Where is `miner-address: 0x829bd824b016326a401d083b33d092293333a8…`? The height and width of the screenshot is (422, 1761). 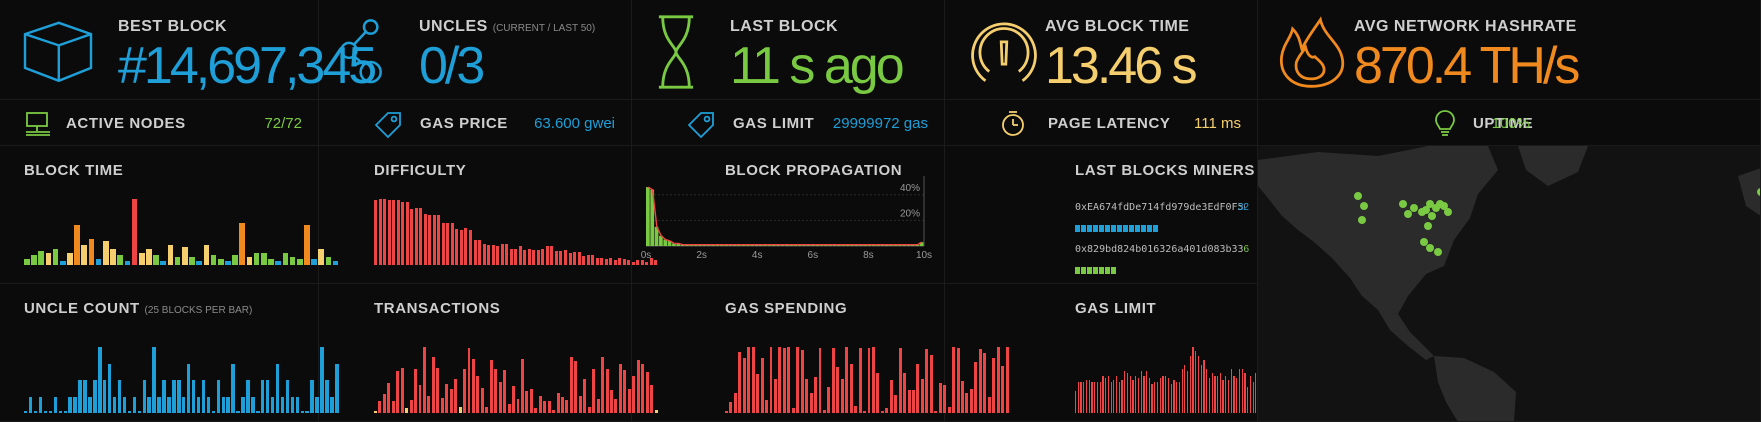 miner-address: 0x829bd824b016326a401d083b33d092293333a8… is located at coordinates (1160, 249).